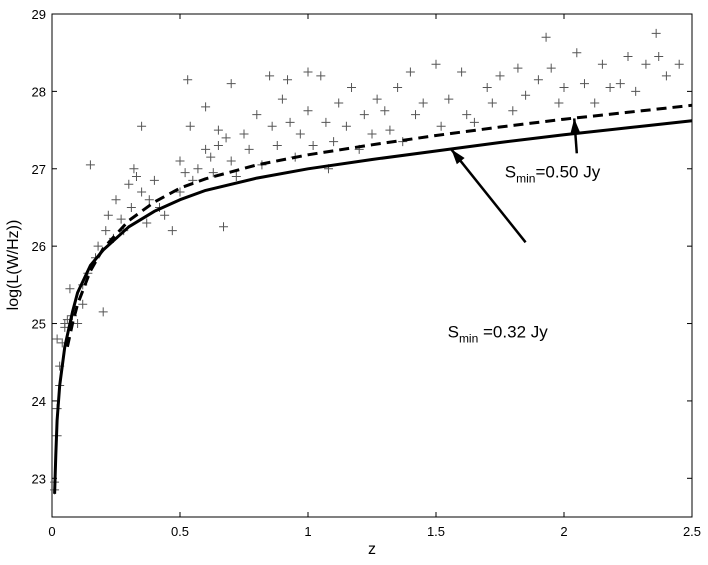 This screenshot has width=708, height=565. I want to click on y-tick-label: 23, so click(39, 478).